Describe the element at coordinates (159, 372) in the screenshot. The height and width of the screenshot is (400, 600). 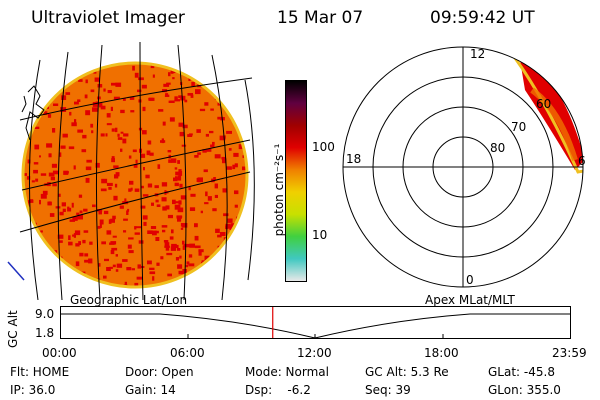
I see `status-door: Door: Open` at that location.